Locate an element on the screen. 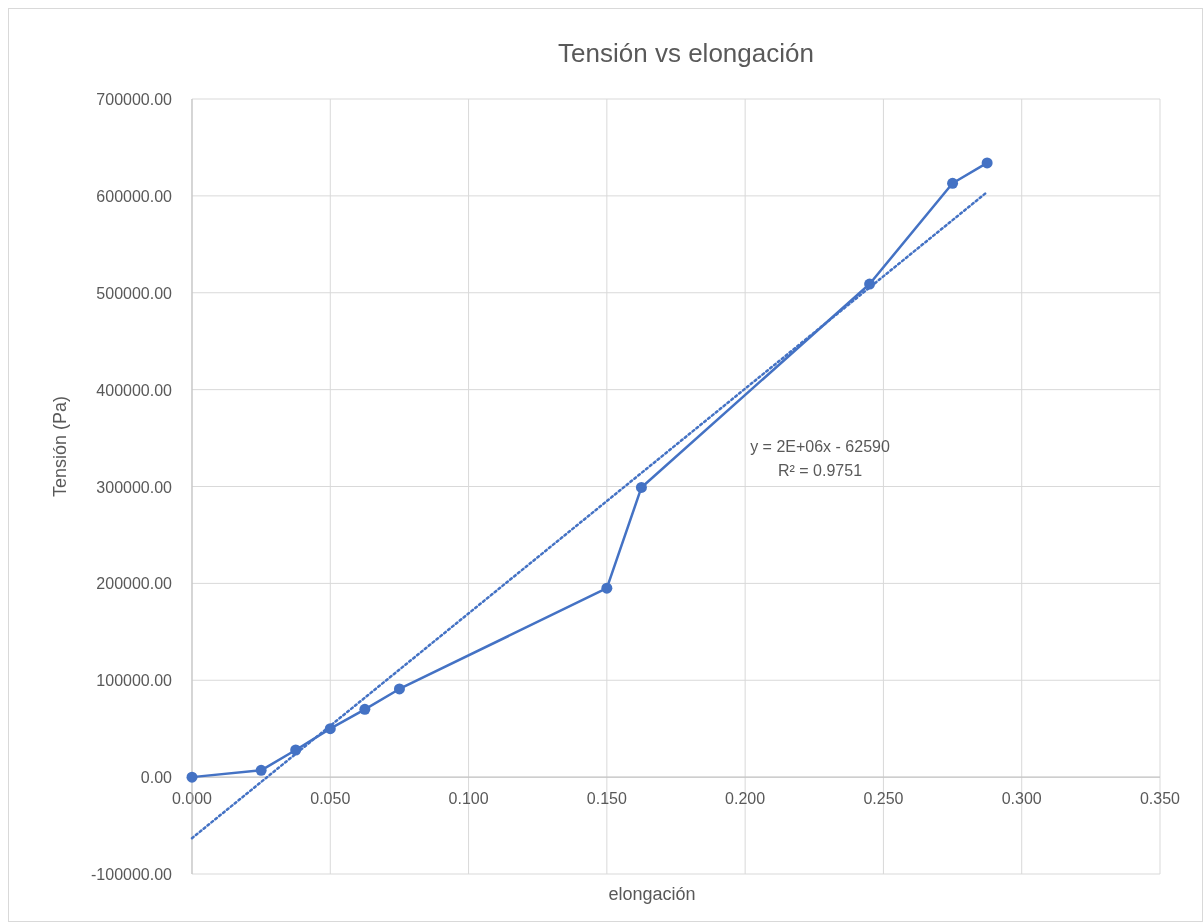 Image resolution: width=1203 pixels, height=922 pixels. x-axis-title: elongación is located at coordinates (652, 894).